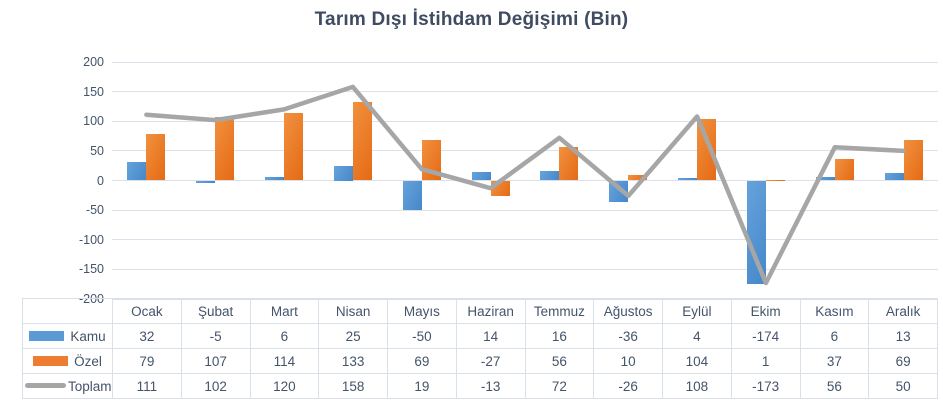 The height and width of the screenshot is (401, 943). I want to click on cell-kamu-ağustos: -36, so click(628, 336).